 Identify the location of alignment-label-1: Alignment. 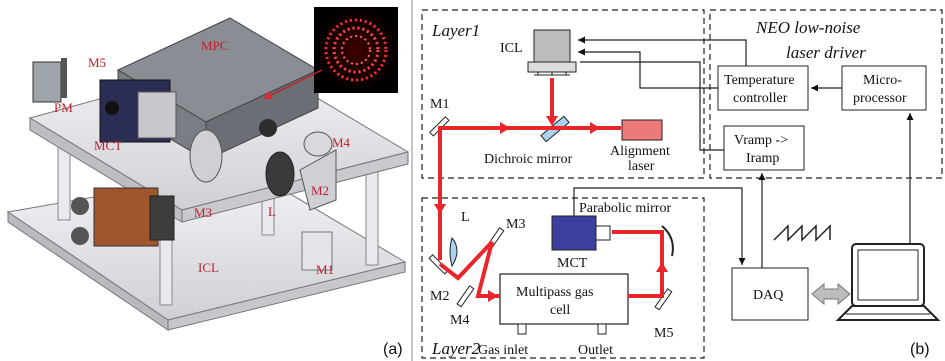
(640, 151).